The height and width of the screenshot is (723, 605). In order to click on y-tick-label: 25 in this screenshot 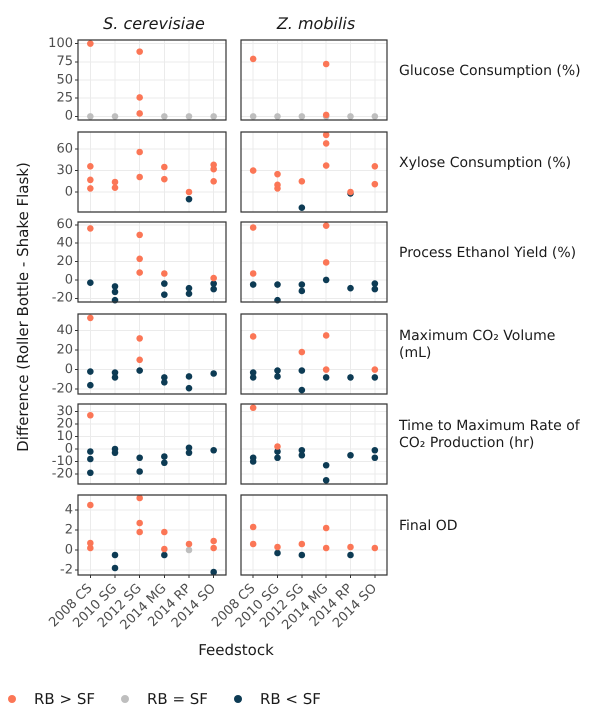, I will do `click(64, 98)`.